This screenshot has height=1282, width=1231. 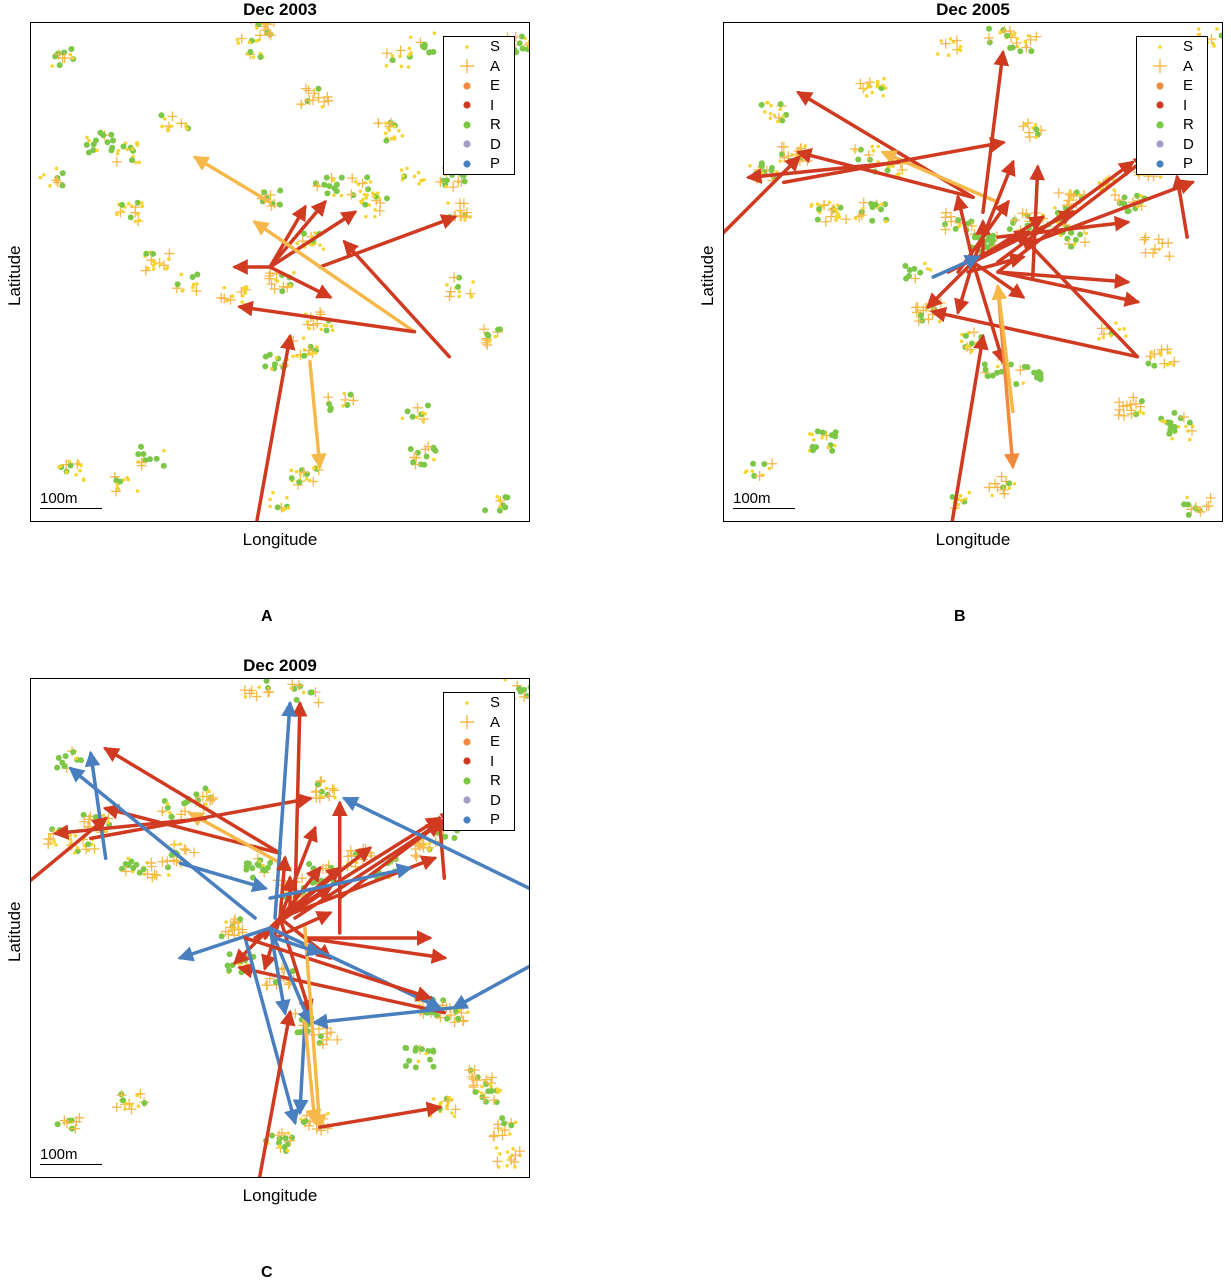 What do you see at coordinates (479, 106) in the screenshot?
I see `legend-item: I` at bounding box center [479, 106].